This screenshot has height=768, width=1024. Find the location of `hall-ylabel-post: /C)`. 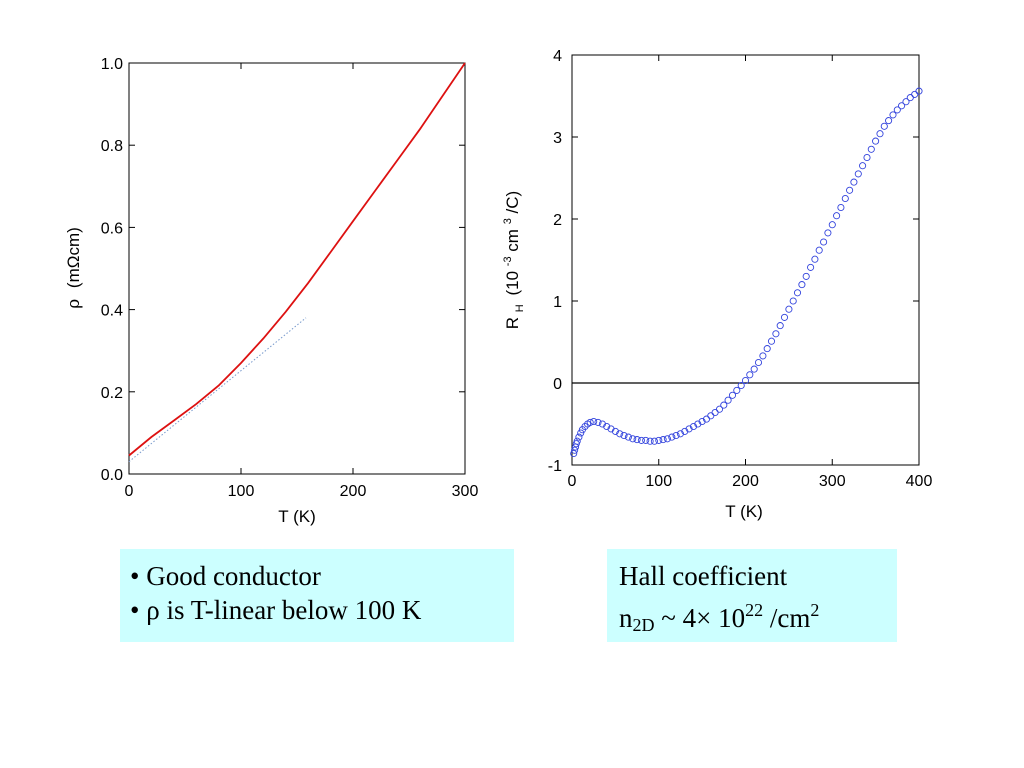

hall-ylabel-post: /C) is located at coordinates (512, 202).